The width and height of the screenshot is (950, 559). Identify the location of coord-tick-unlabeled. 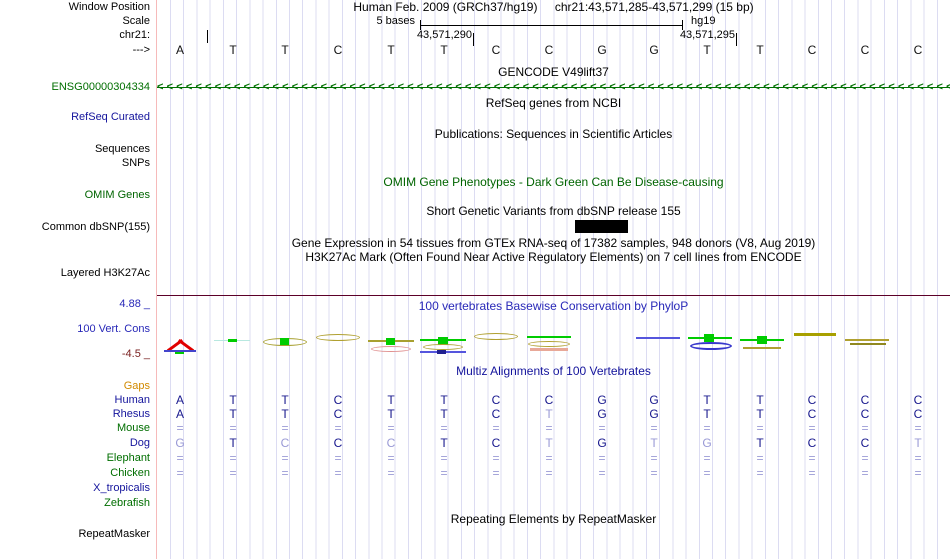
(207, 36).